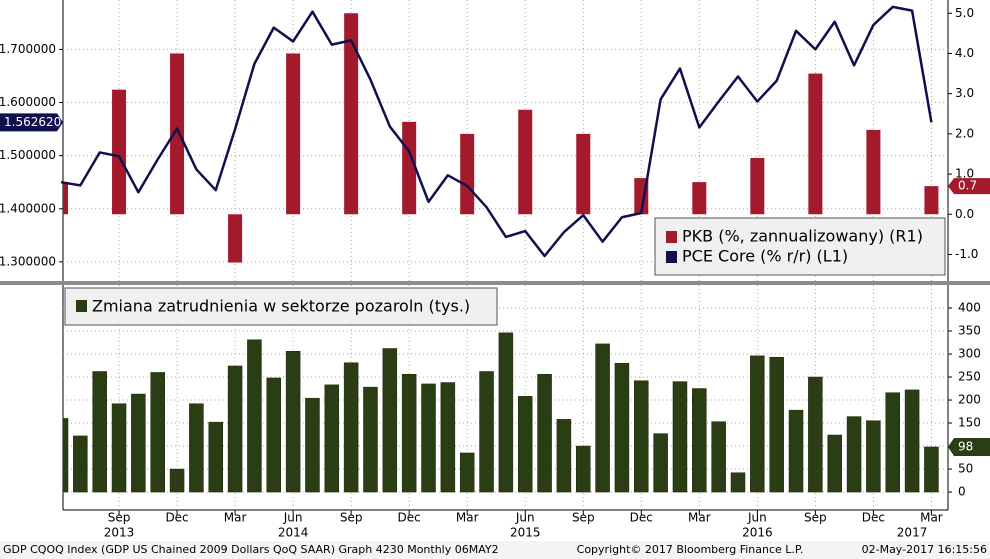  Describe the element at coordinates (293, 518) in the screenshot. I see `x-tick-label: Jun` at that location.